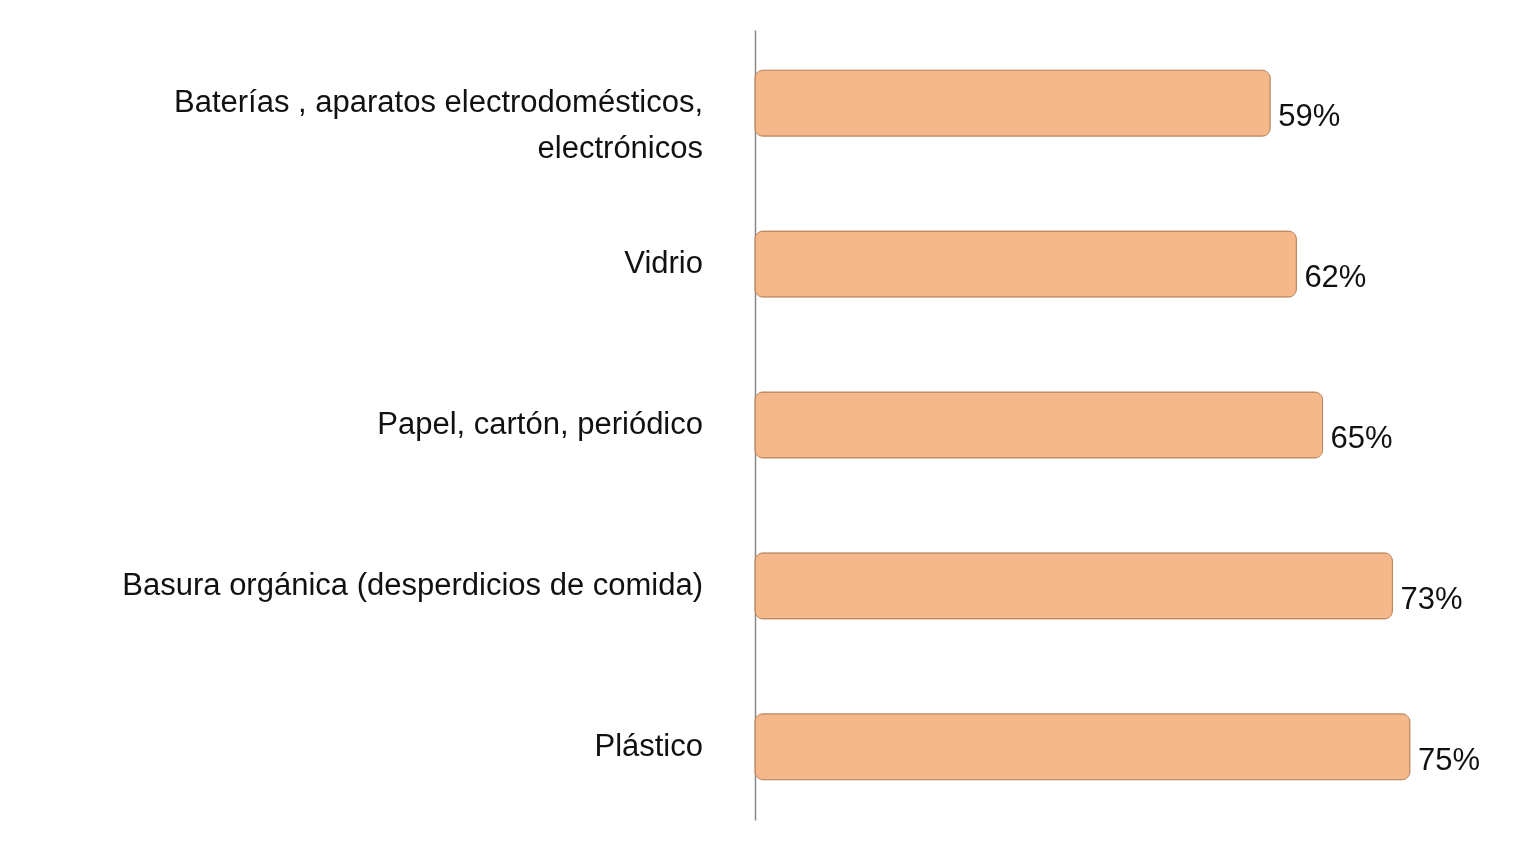 The height and width of the screenshot is (852, 1537). I want to click on data-label: 65%, so click(1361, 437).